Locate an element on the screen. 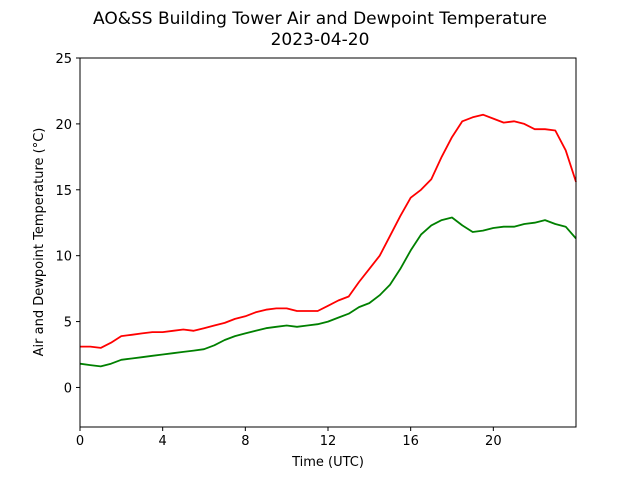 This screenshot has height=480, width=640. y-tick-label: 0 is located at coordinates (68, 388).